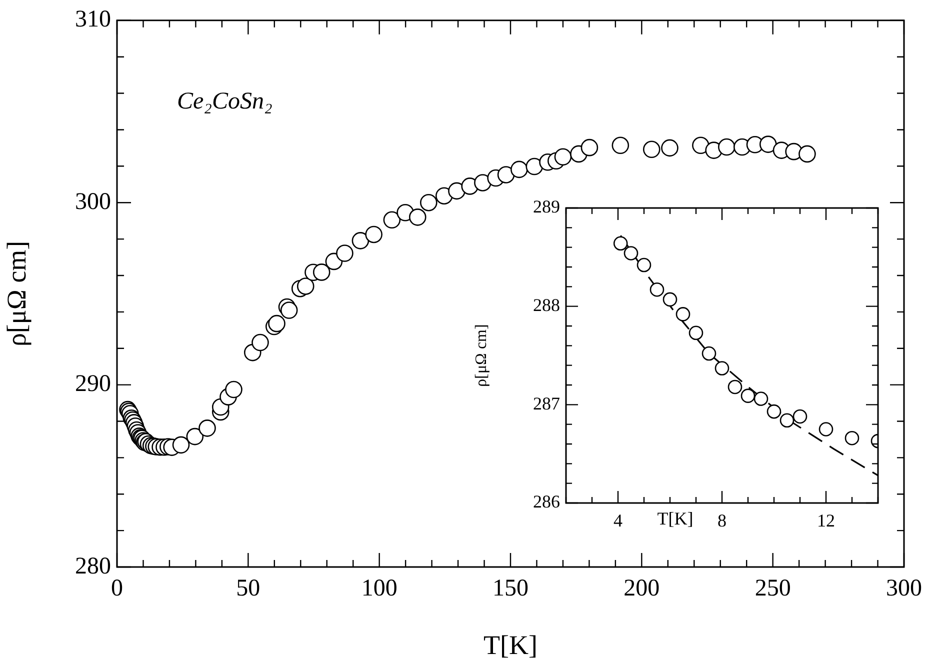 This screenshot has width=932, height=665. I want to click on y-tick-label: 287, so click(546, 403).